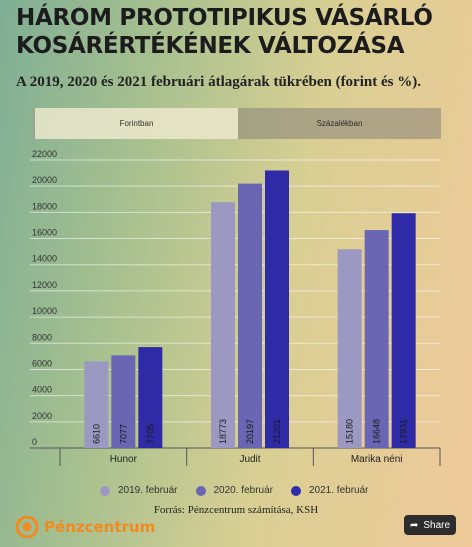  Describe the element at coordinates (42, 337) in the screenshot. I see `y-tick-label: 8000` at that location.